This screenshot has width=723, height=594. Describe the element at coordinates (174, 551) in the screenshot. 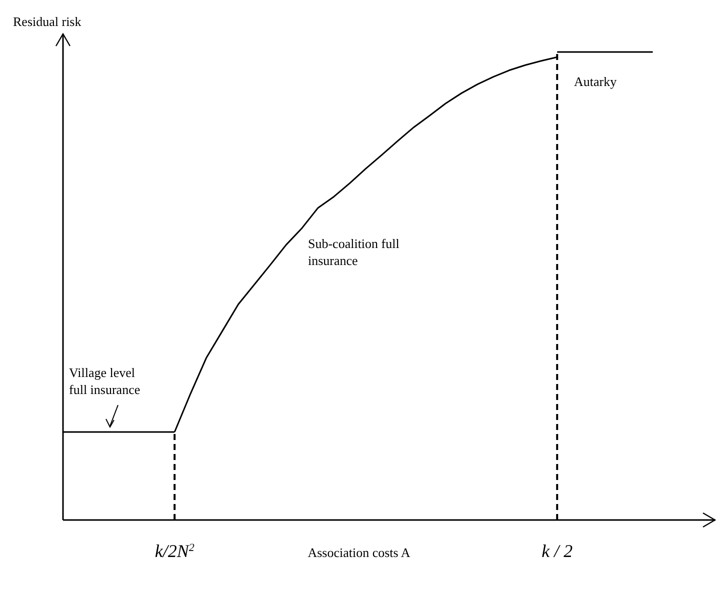

I see `x-tick-label: k/2N$^{2}$` at that location.